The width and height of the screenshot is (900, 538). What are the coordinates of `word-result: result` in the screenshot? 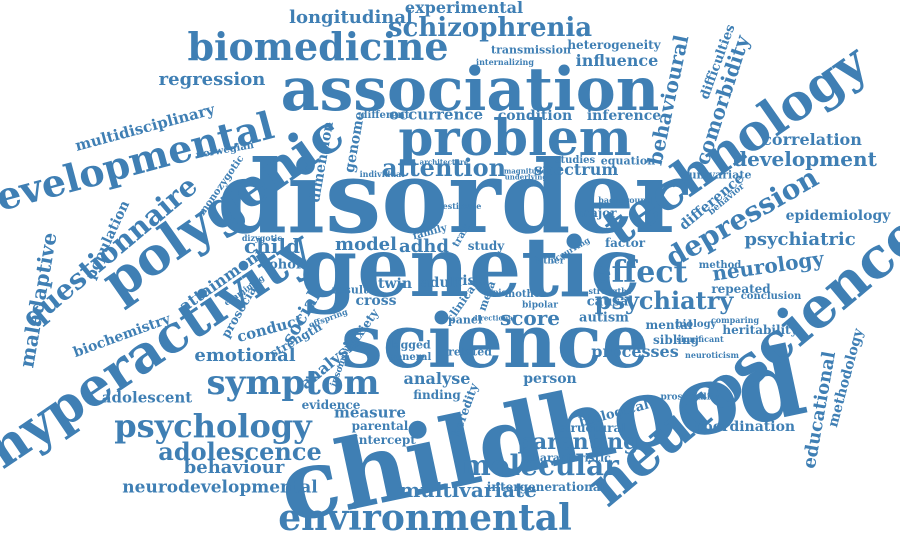 It's located at (350, 290).